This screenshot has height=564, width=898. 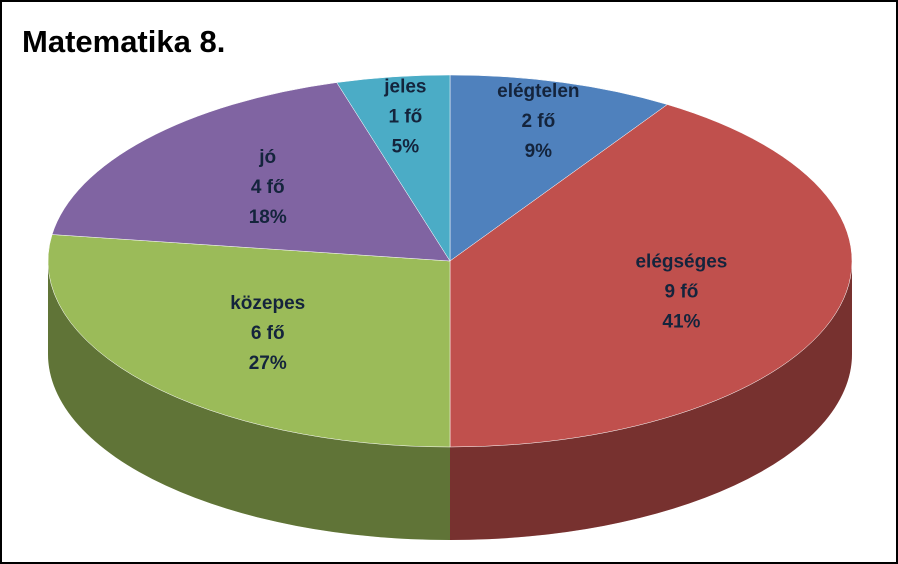 What do you see at coordinates (267, 303) in the screenshot?
I see `slice-category-label: közepes` at bounding box center [267, 303].